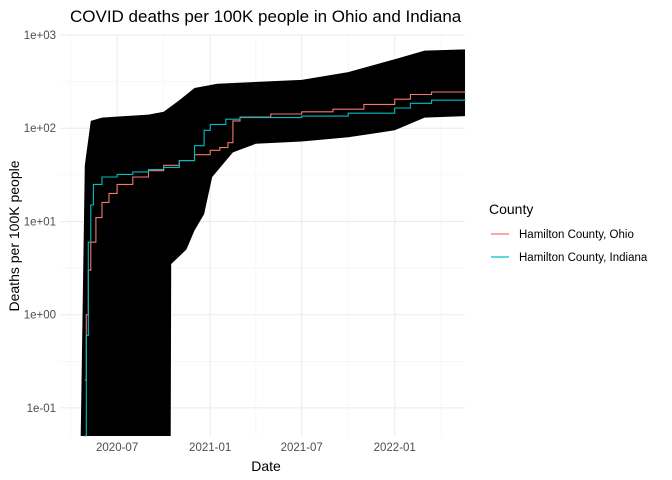 This screenshot has height=480, width=672. I want to click on y-tick-label: 1e+01, so click(40, 222).